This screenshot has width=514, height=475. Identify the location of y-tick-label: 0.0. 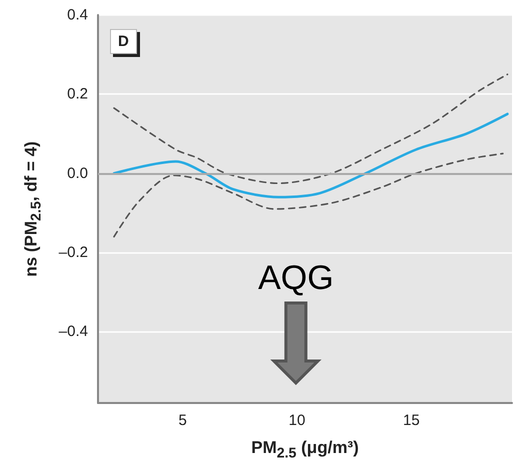
(77, 173).